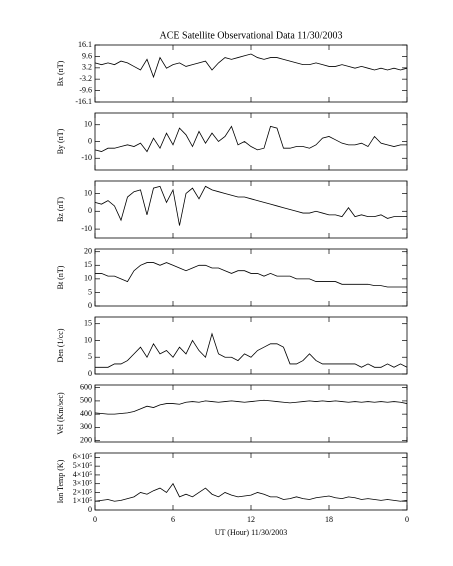 This screenshot has height=566, width=453. Describe the element at coordinates (86, 440) in the screenshot. I see `y-tick-label: 200` at that location.